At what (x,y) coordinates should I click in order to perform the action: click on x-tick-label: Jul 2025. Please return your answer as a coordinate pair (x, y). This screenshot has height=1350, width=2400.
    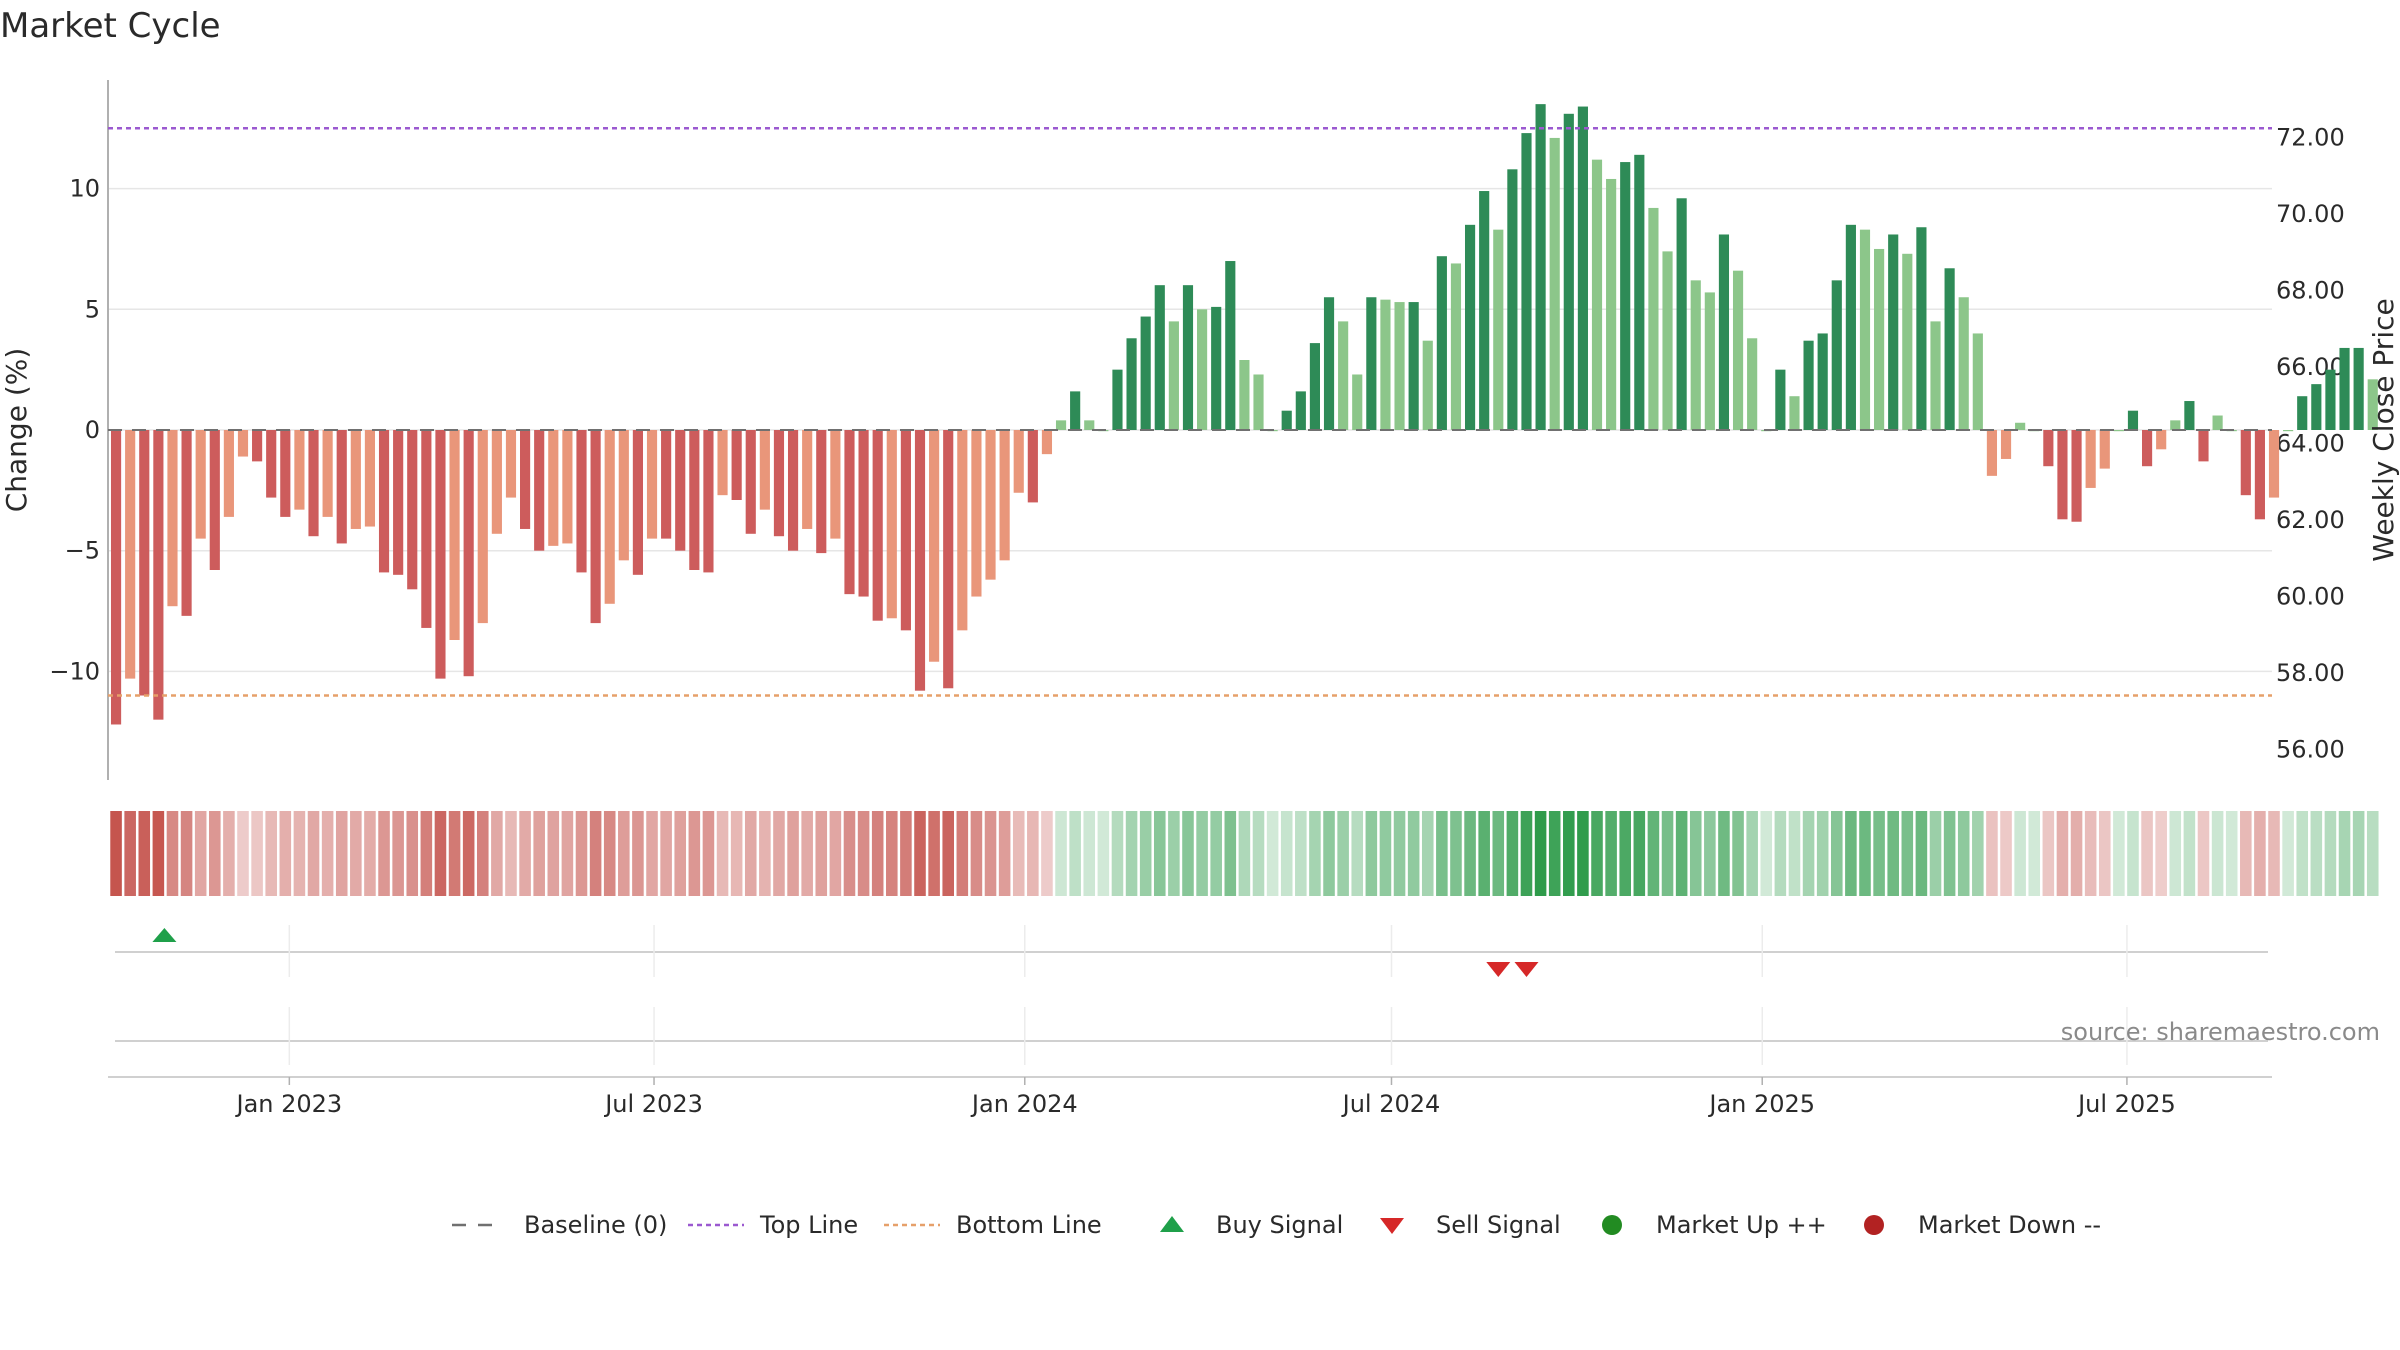
    Looking at the image, I should click on (2126, 1104).